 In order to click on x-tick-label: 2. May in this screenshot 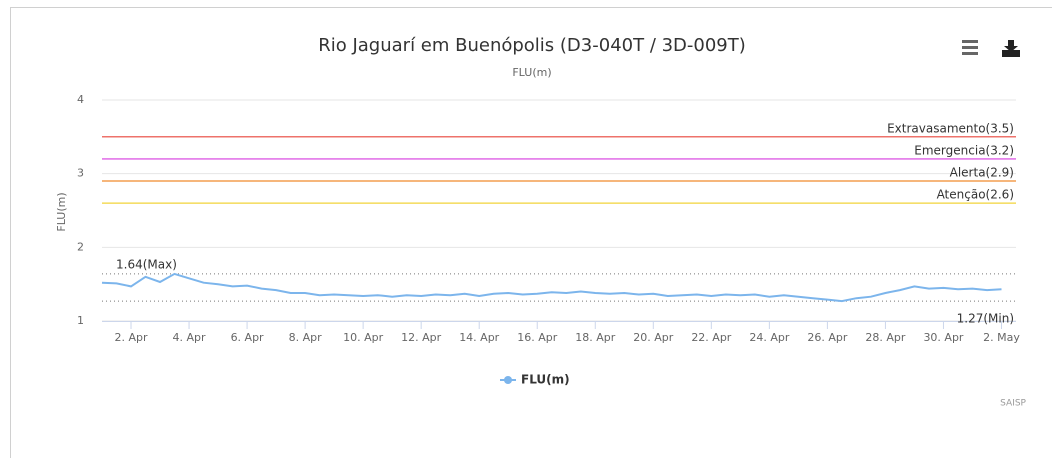, I will do `click(1001, 337)`.